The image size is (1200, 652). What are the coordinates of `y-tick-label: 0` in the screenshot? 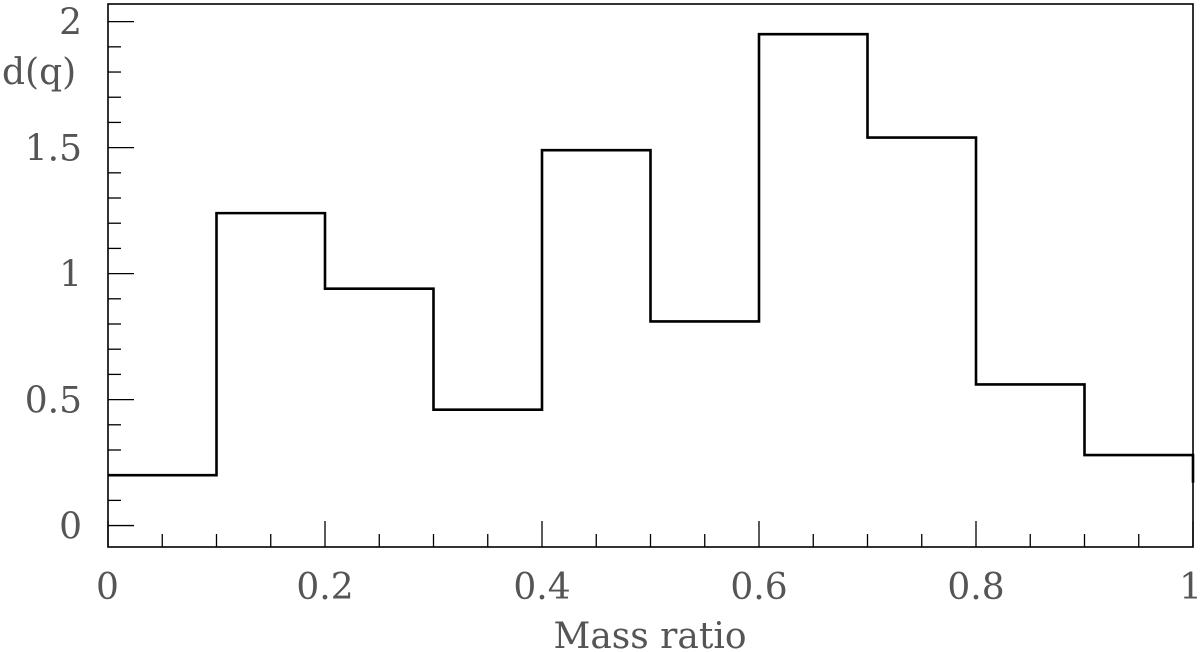 It's located at (70, 527).